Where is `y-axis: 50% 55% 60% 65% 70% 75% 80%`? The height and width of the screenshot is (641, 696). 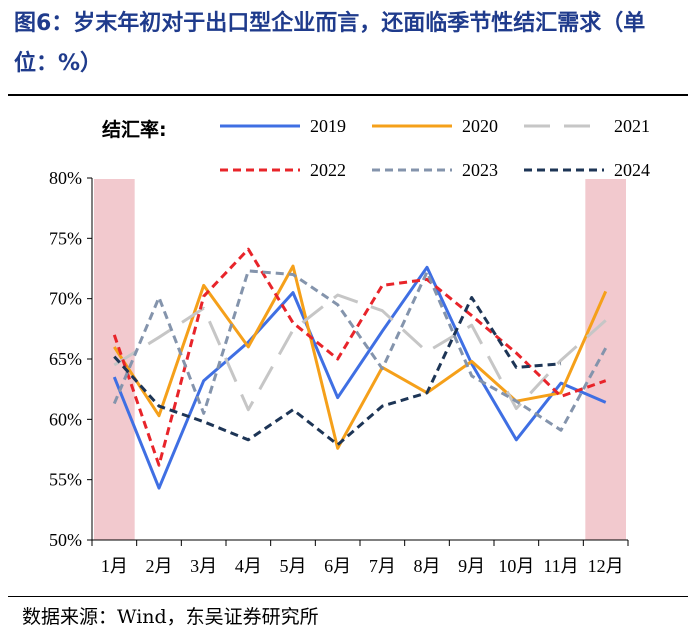 y-axis: 50% 55% 60% 65% 70% 75% 80% is located at coordinates (71, 359).